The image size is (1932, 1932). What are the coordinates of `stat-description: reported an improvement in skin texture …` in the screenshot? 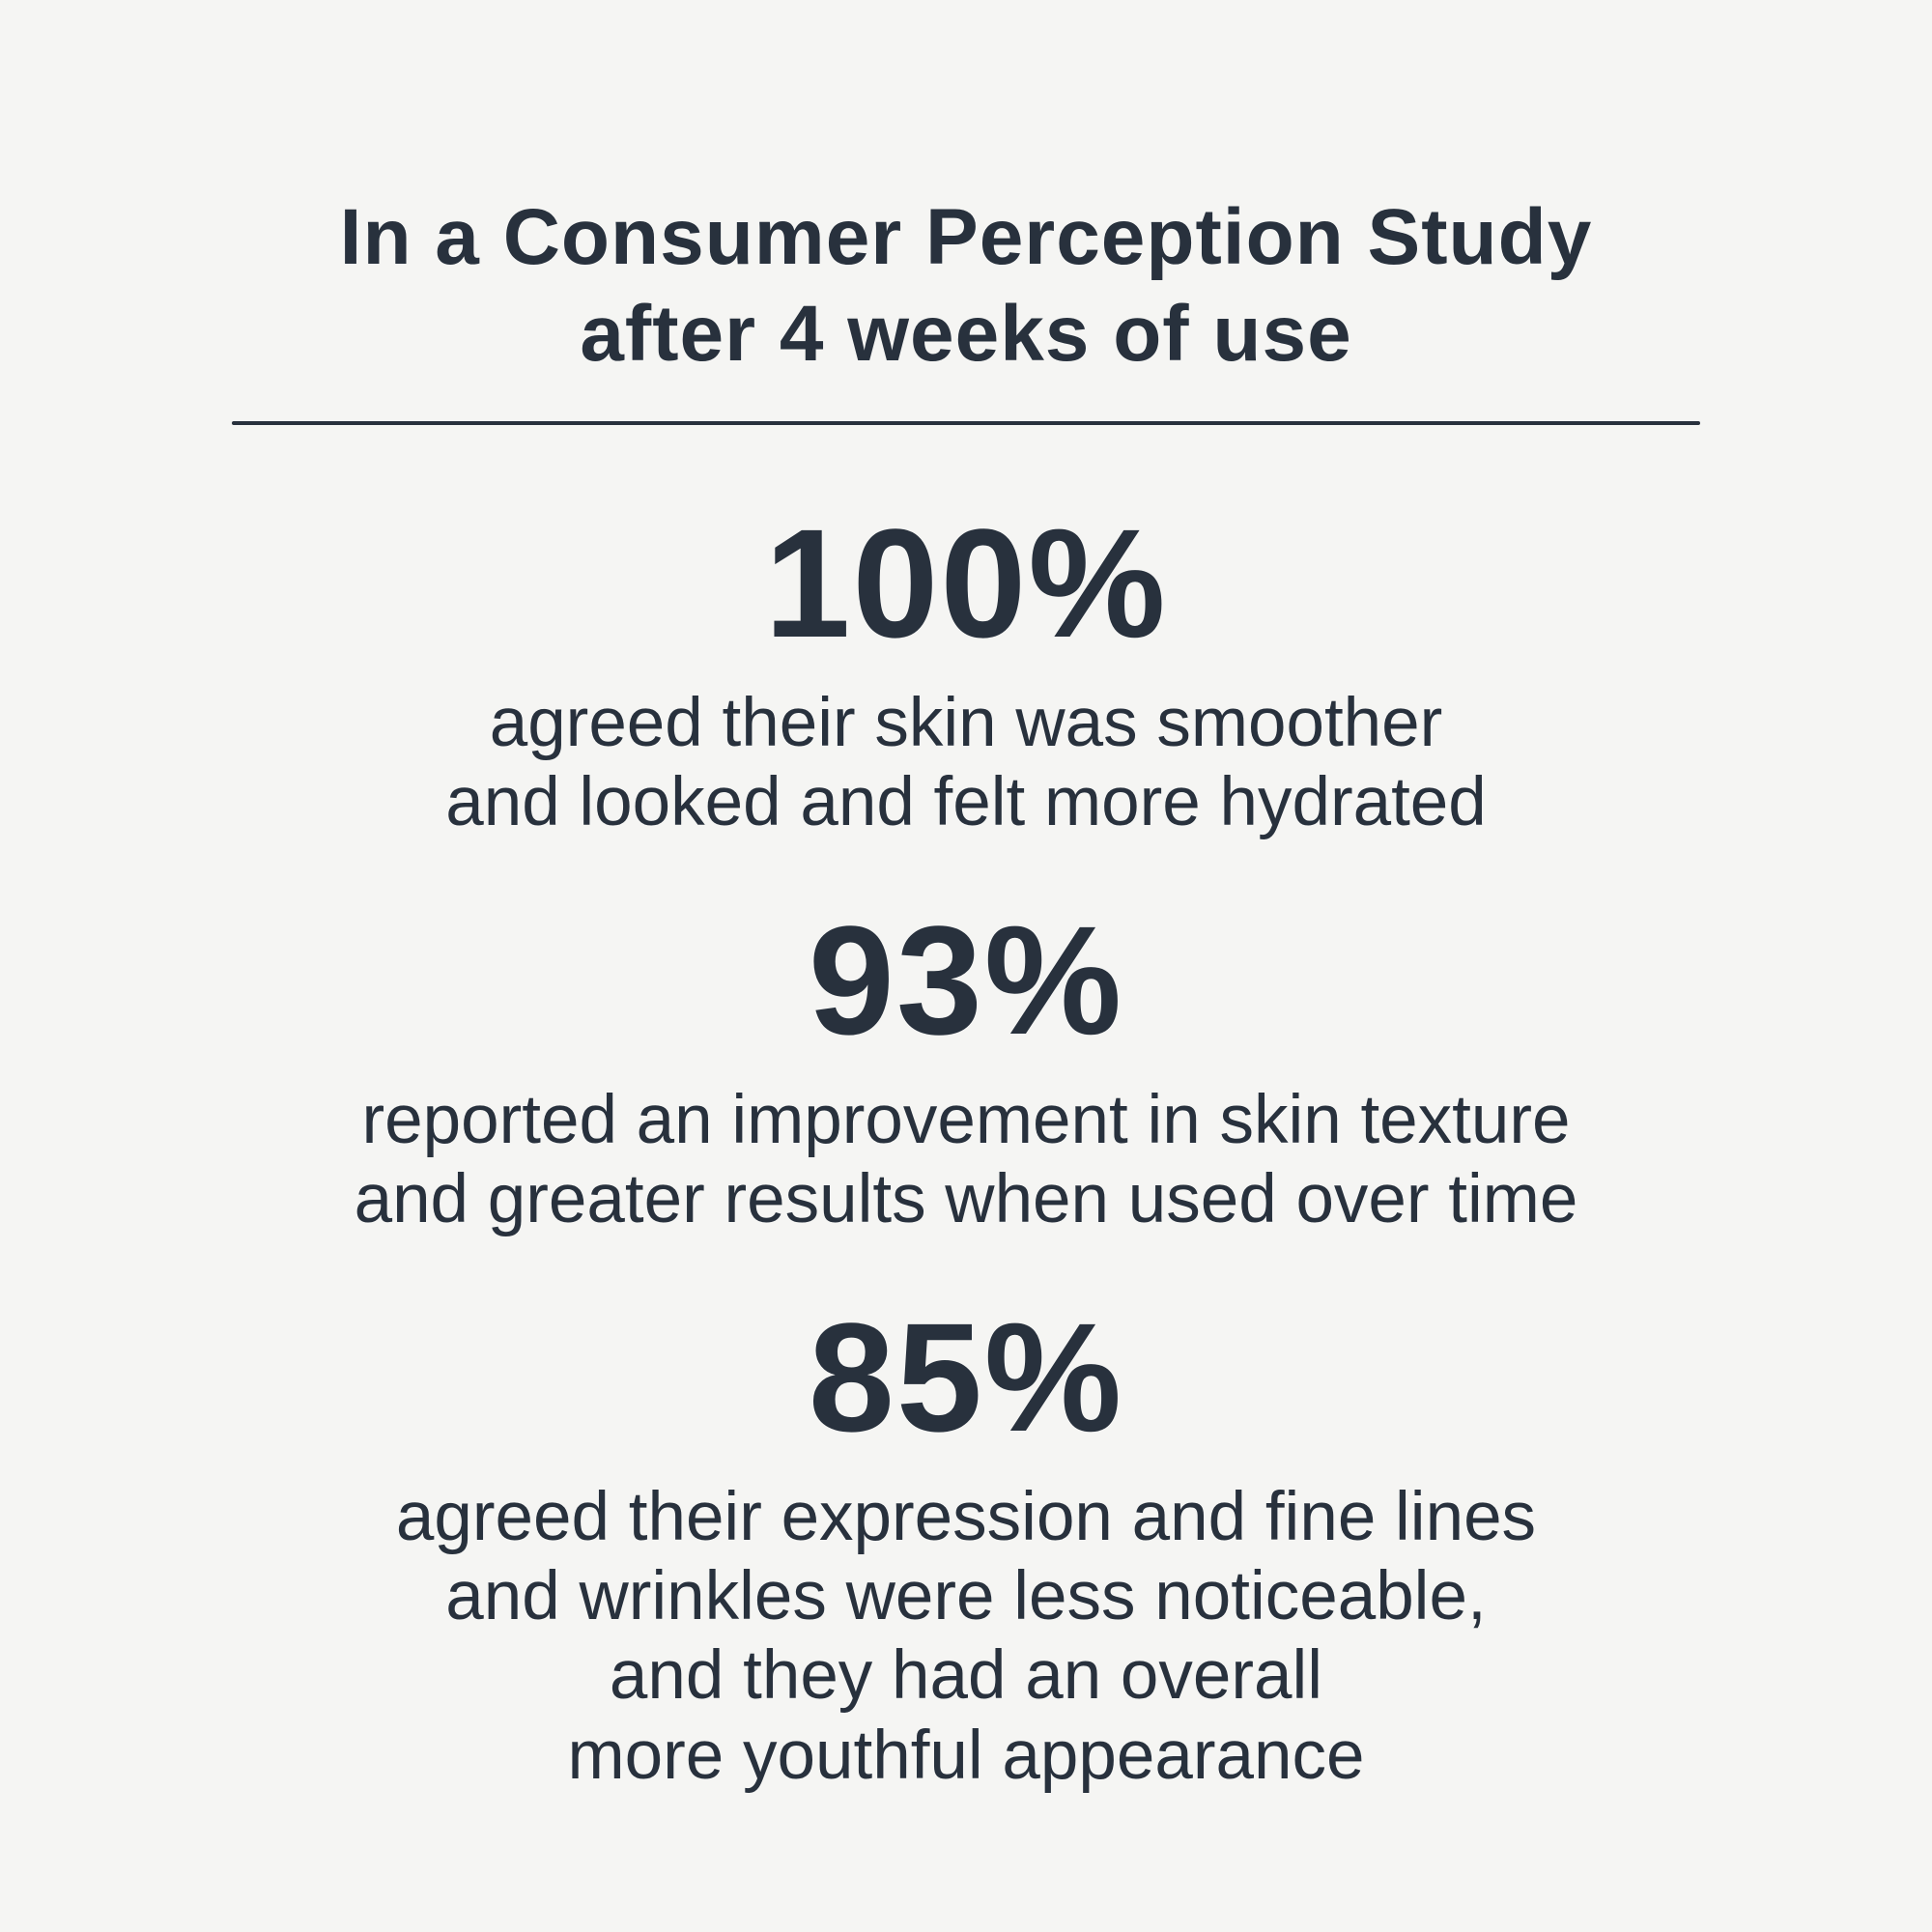 It's located at (966, 1160).